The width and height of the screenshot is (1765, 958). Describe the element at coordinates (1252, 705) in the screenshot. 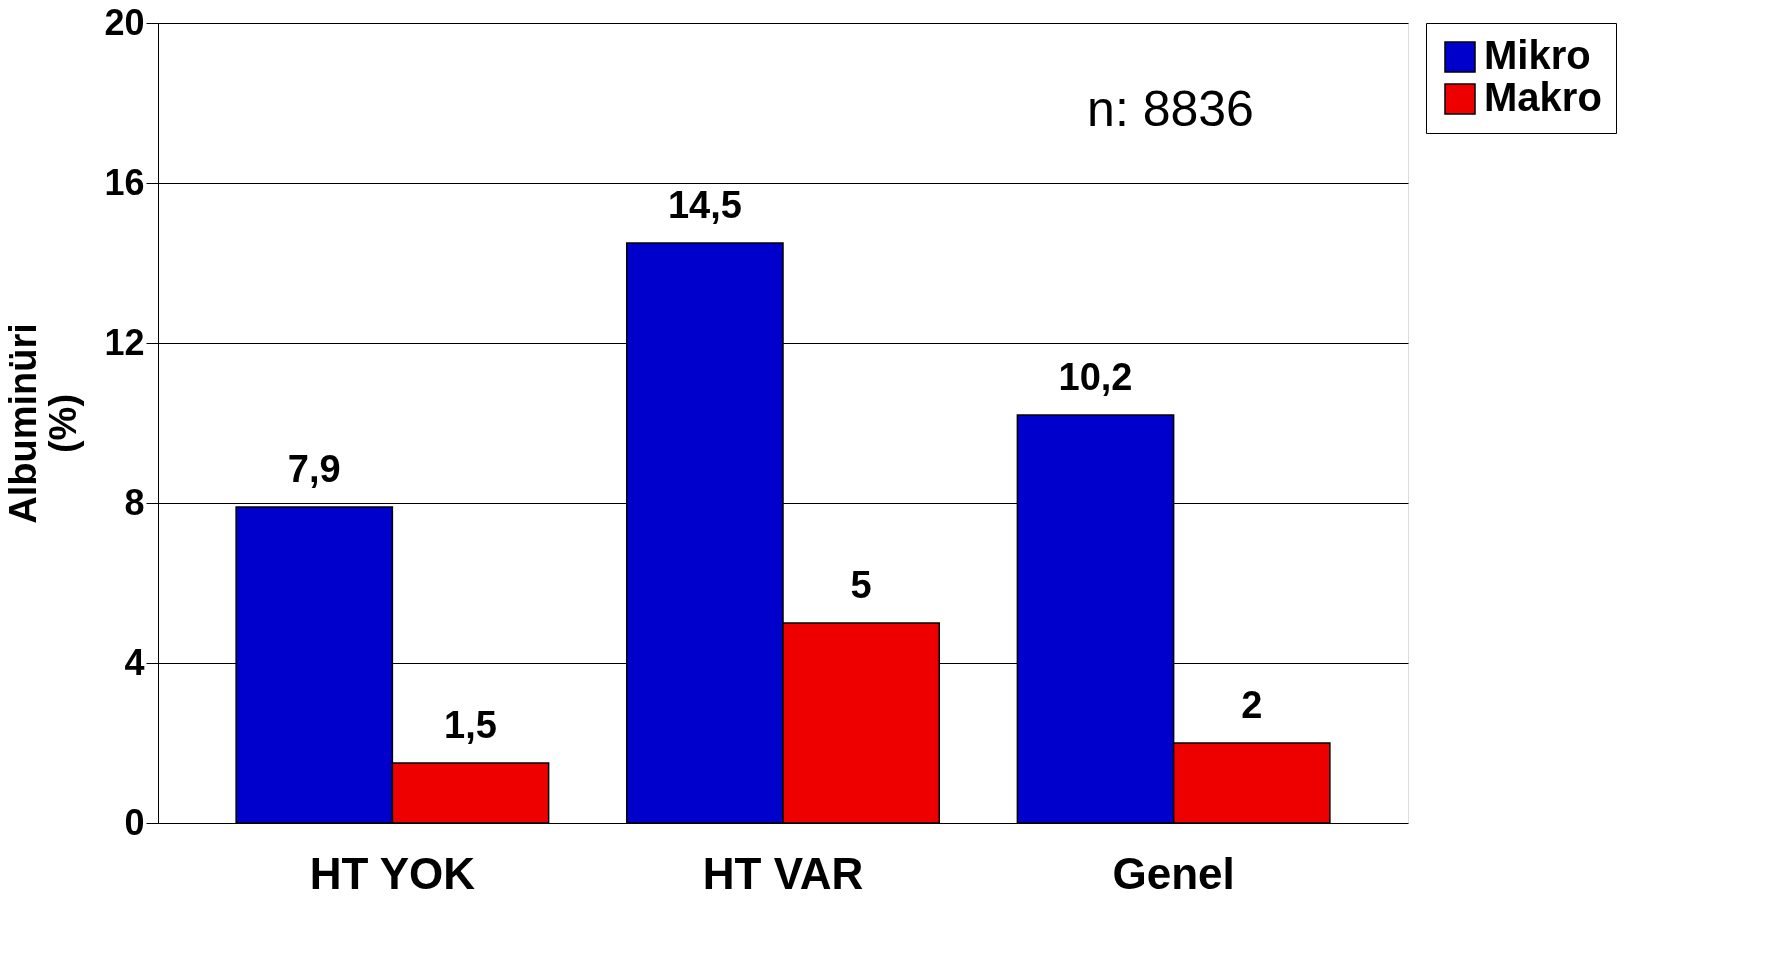

I see `data-label: 2` at that location.